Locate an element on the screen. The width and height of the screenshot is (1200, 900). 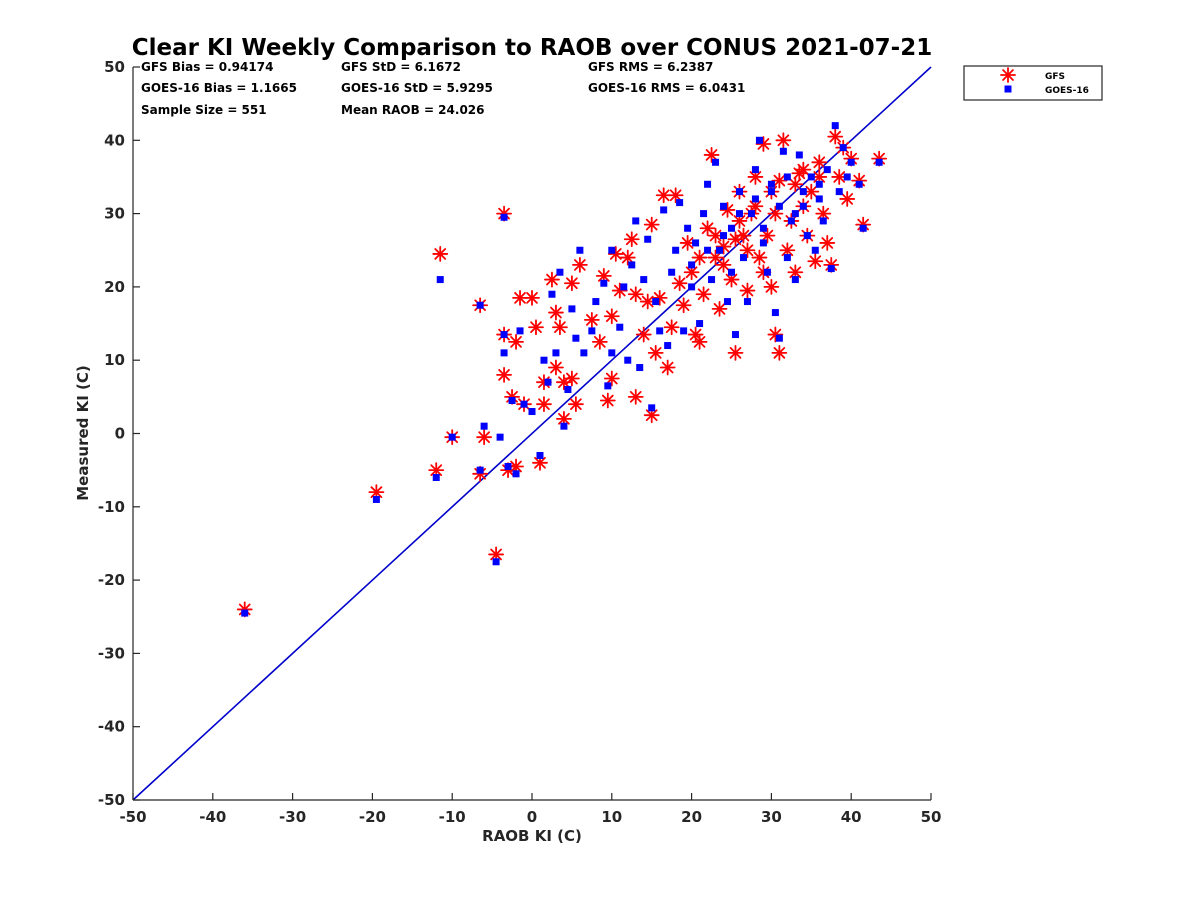
y-tick-label: 10 is located at coordinates (114, 360).